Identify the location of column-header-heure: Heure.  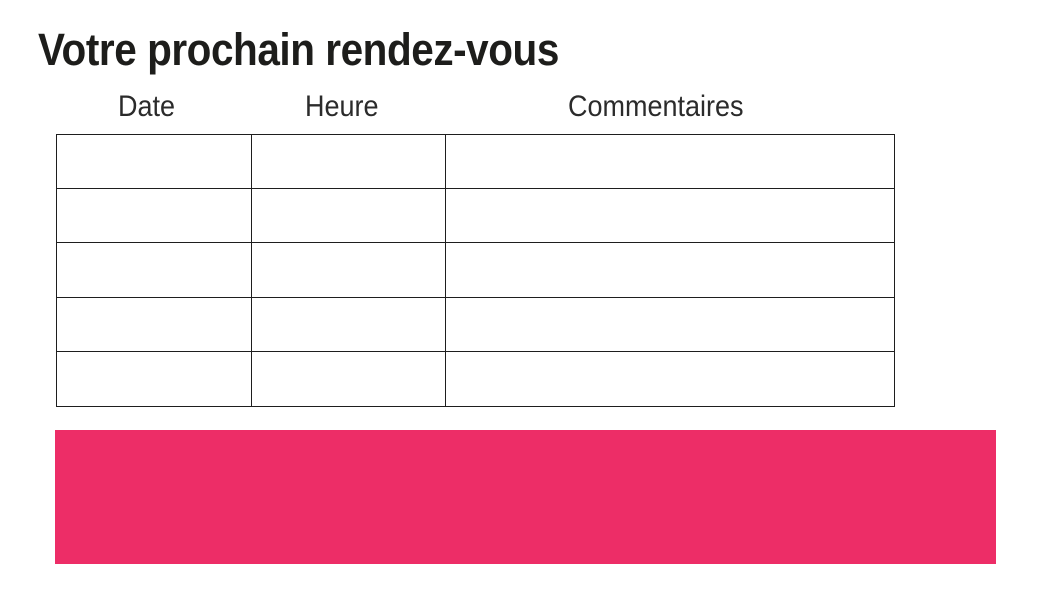
(342, 106).